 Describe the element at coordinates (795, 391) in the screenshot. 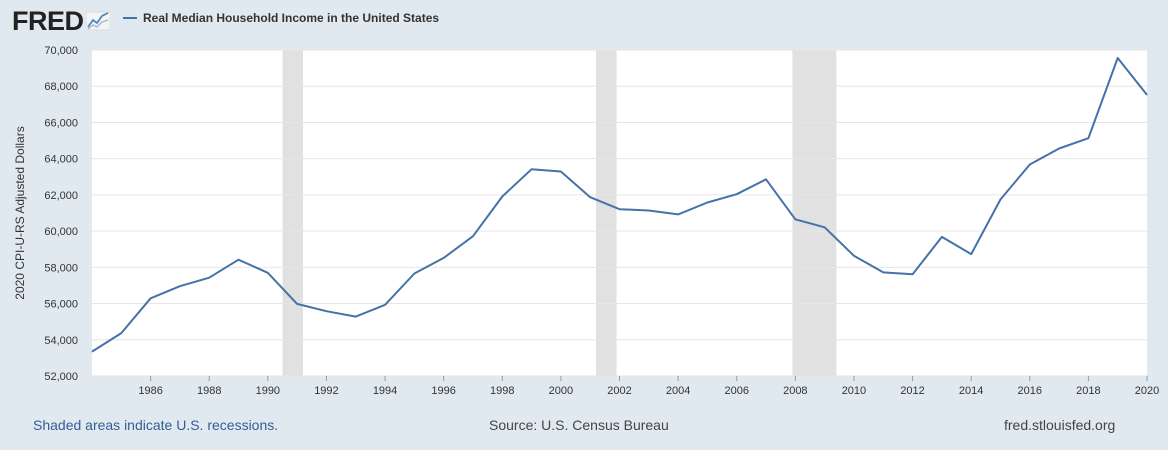

I see `x-tick-label: 2008` at that location.